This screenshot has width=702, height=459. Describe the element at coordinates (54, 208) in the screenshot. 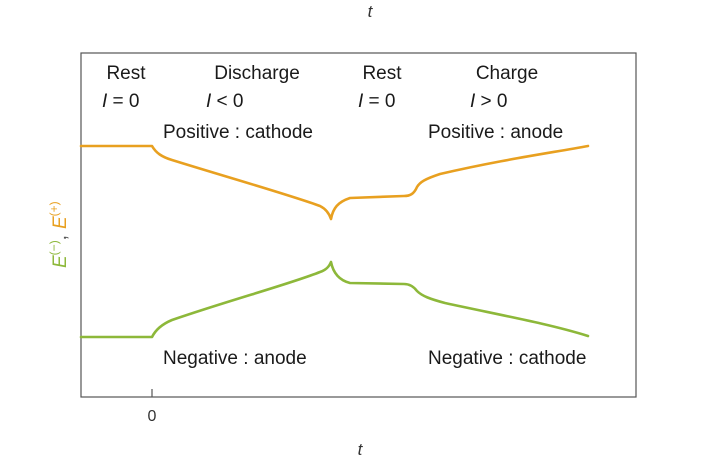

I see `y-label-positive-sup: (+)` at that location.